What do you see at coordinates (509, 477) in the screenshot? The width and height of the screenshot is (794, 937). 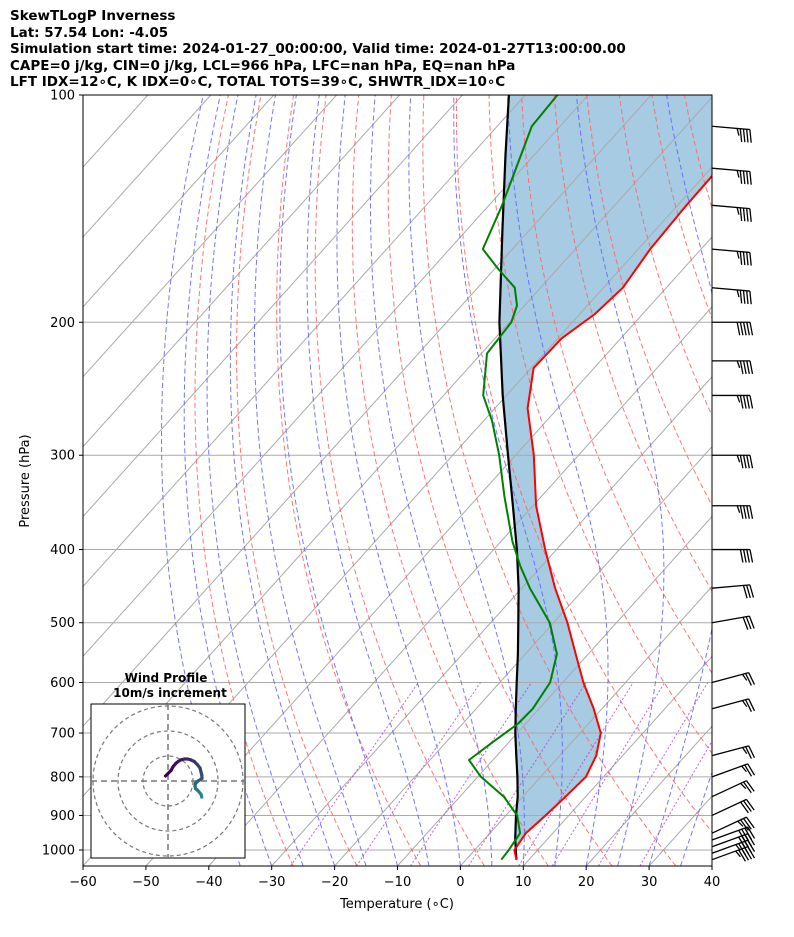 I see `parcel-profile-line` at bounding box center [509, 477].